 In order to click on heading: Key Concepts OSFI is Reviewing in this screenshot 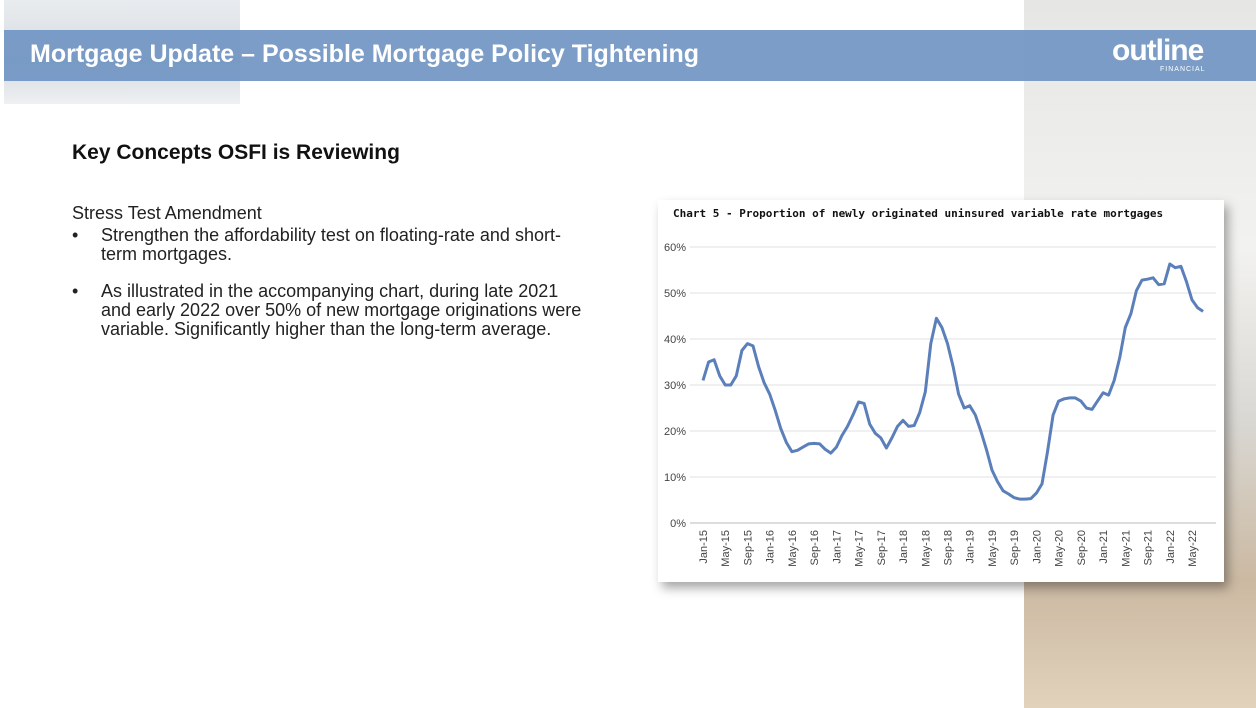, I will do `click(236, 152)`.